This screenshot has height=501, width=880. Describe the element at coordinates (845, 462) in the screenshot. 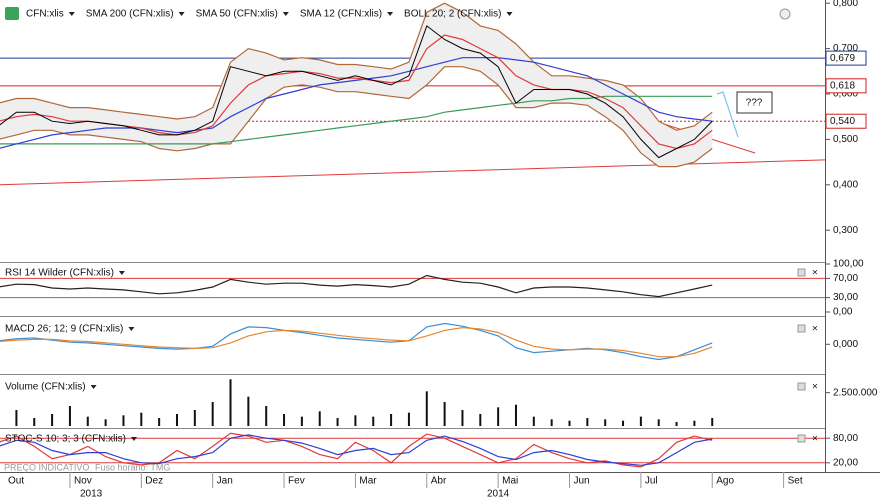

I see `y-tick-label: 20,00` at that location.